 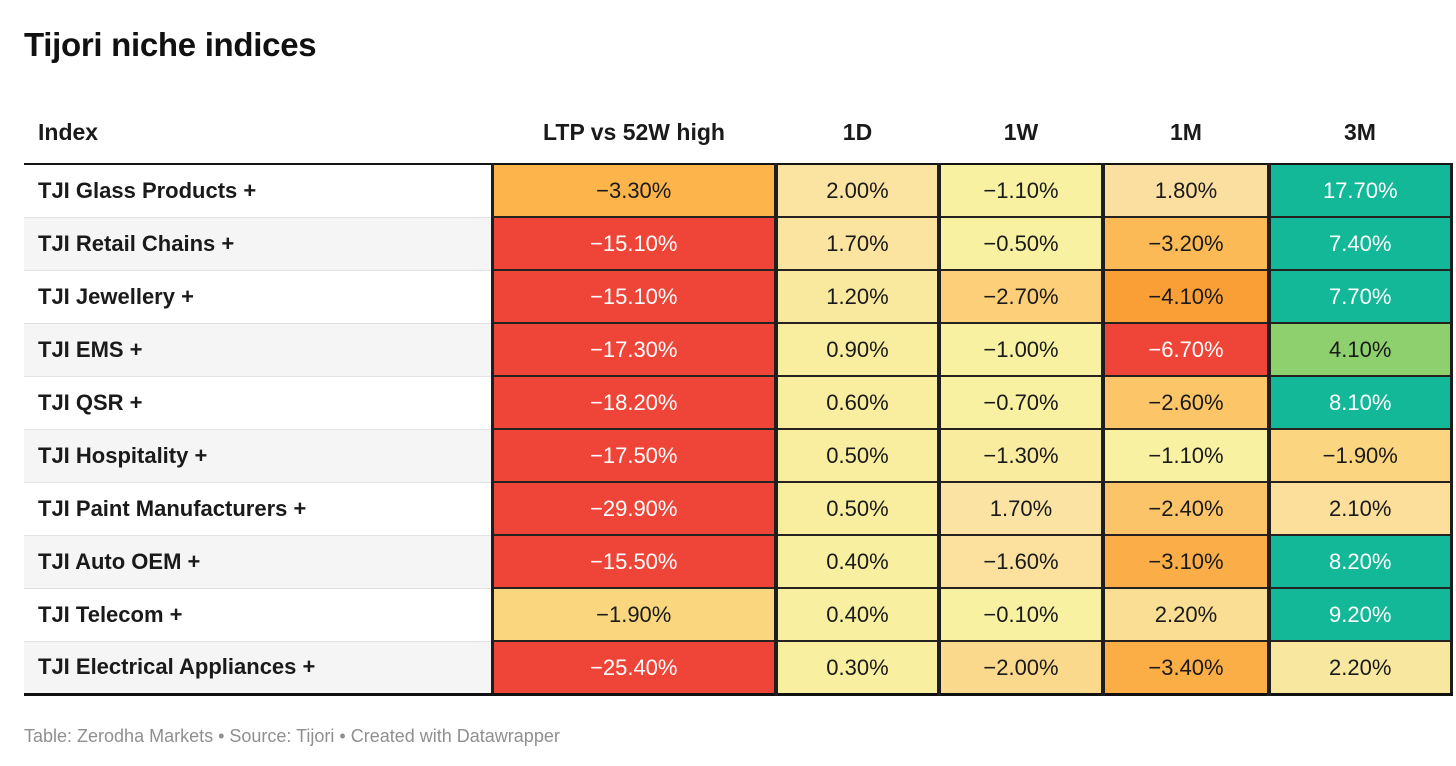 What do you see at coordinates (258, 668) in the screenshot?
I see `index-cell-expandable: TJI Electrical Appliances +` at bounding box center [258, 668].